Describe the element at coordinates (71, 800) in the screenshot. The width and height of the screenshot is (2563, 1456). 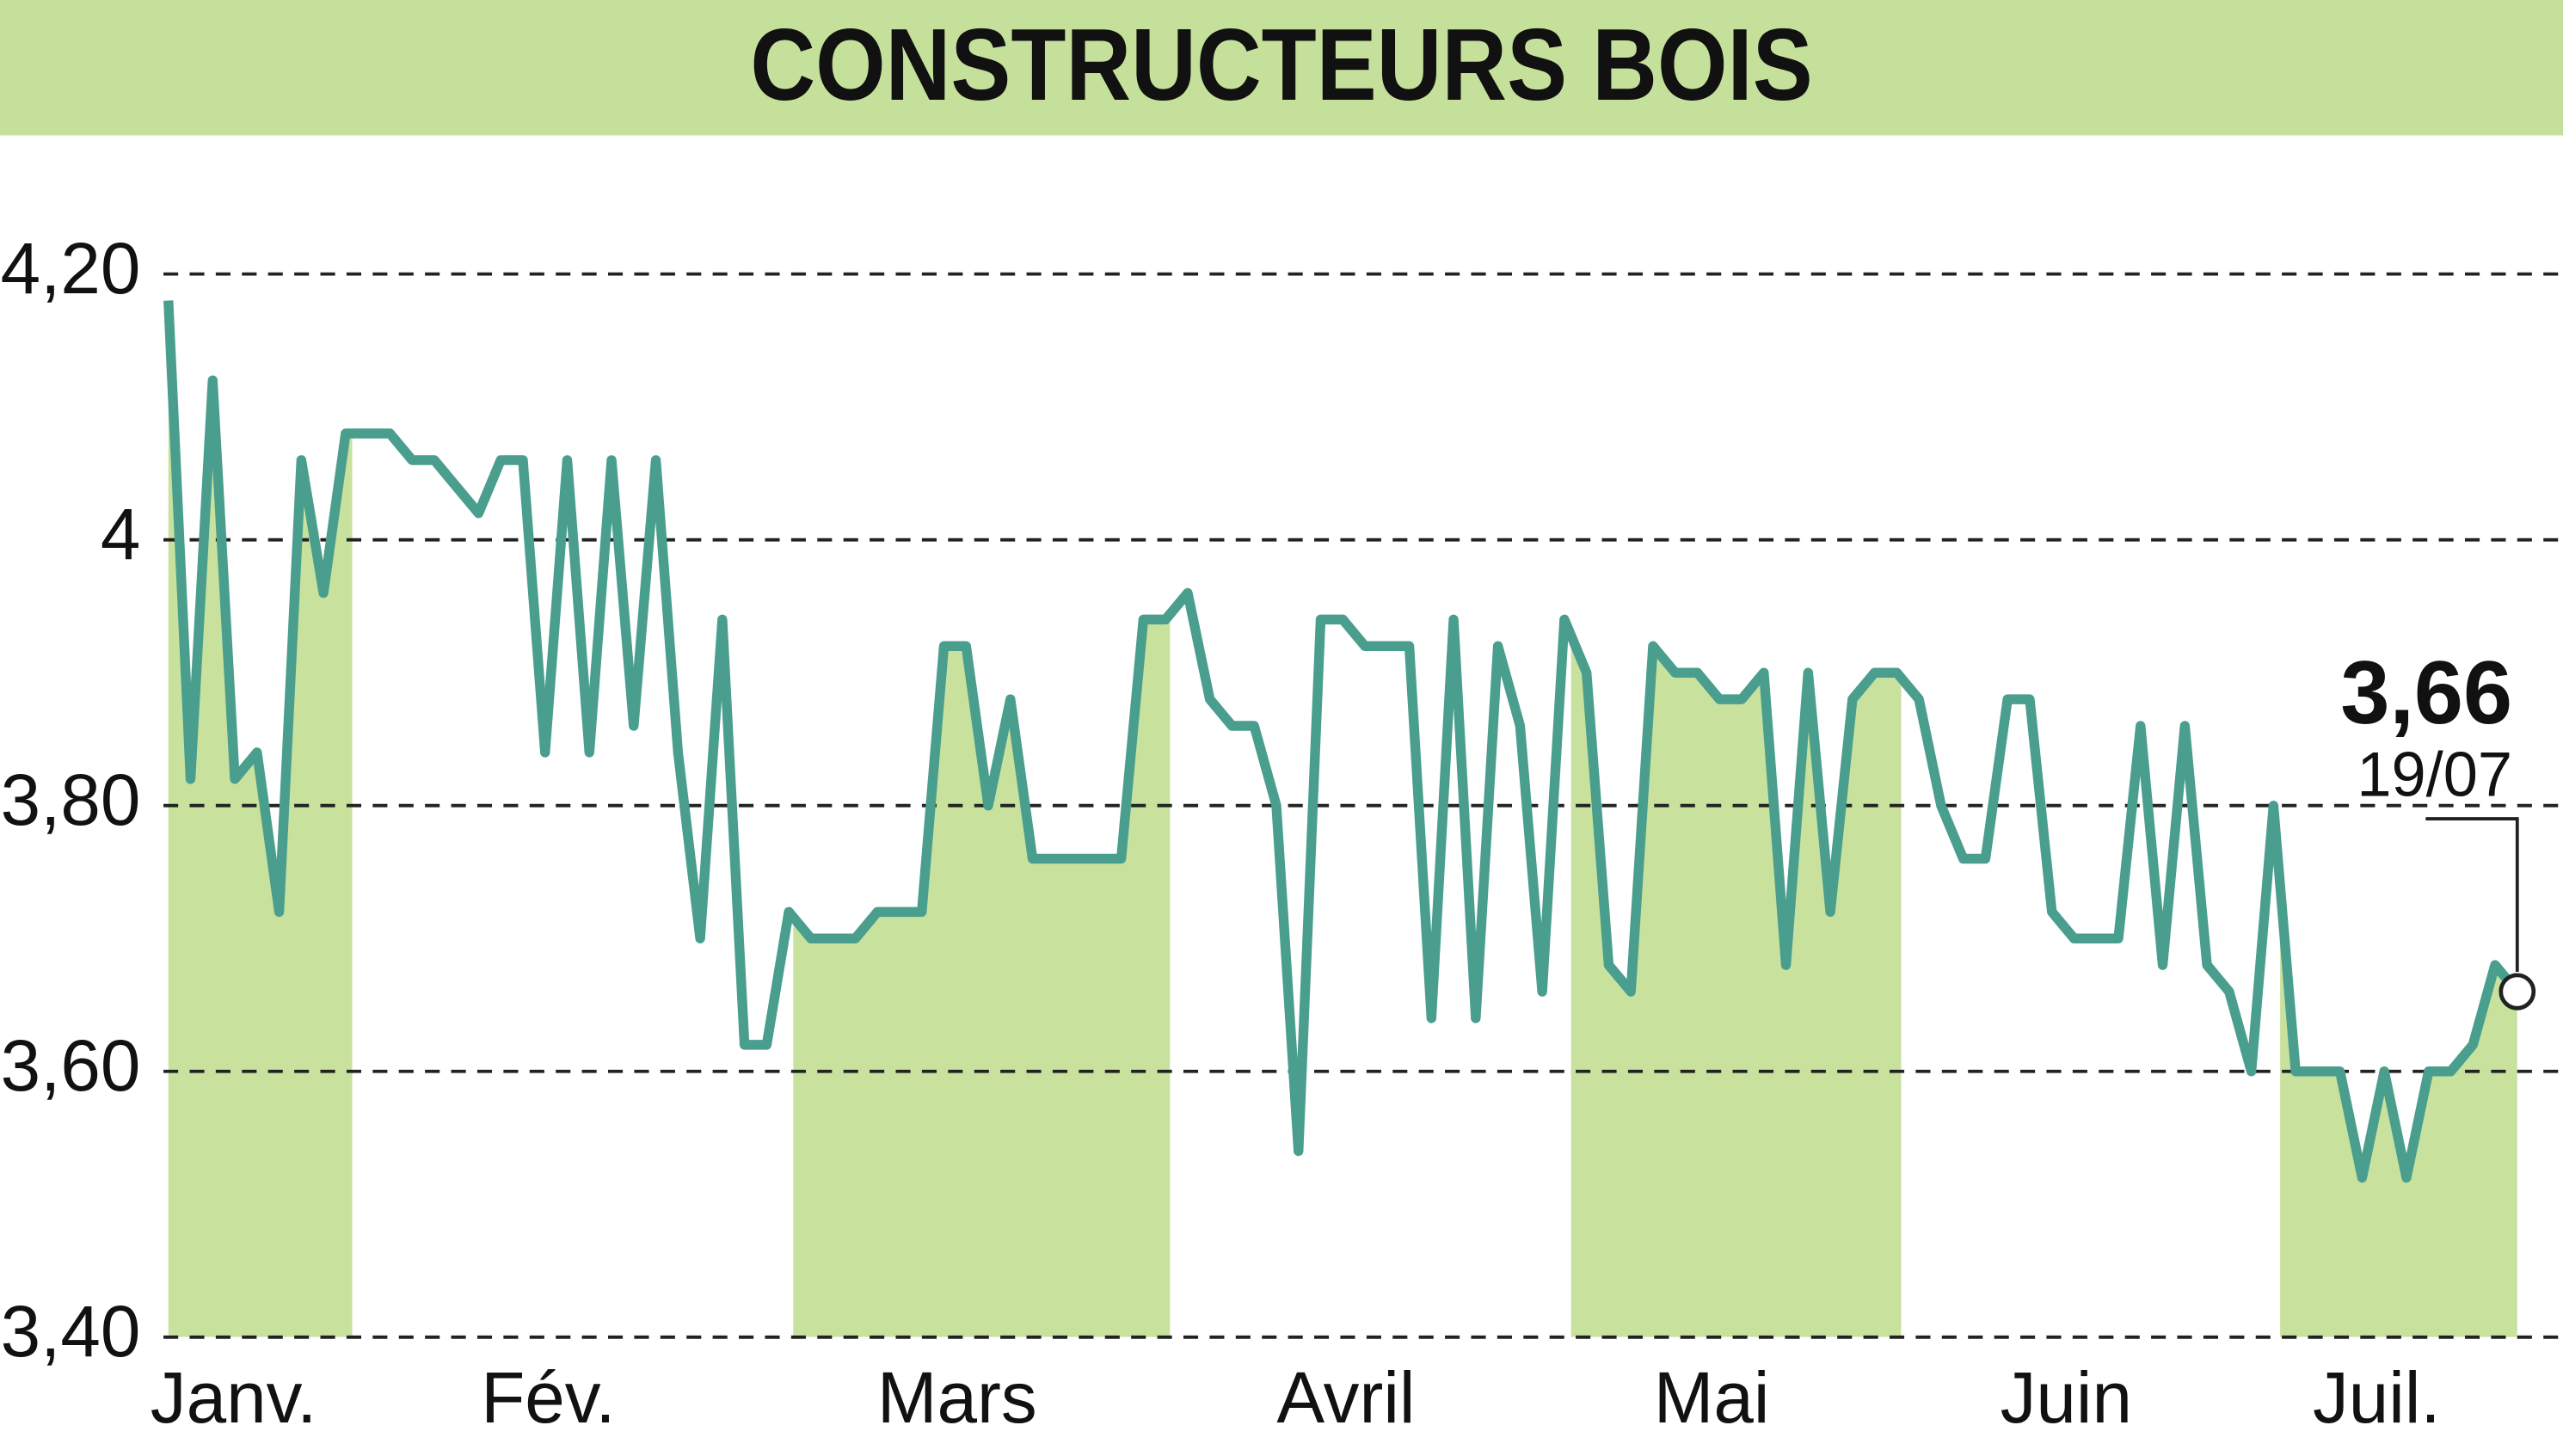
I see `y-tick-label: 3,80` at that location.